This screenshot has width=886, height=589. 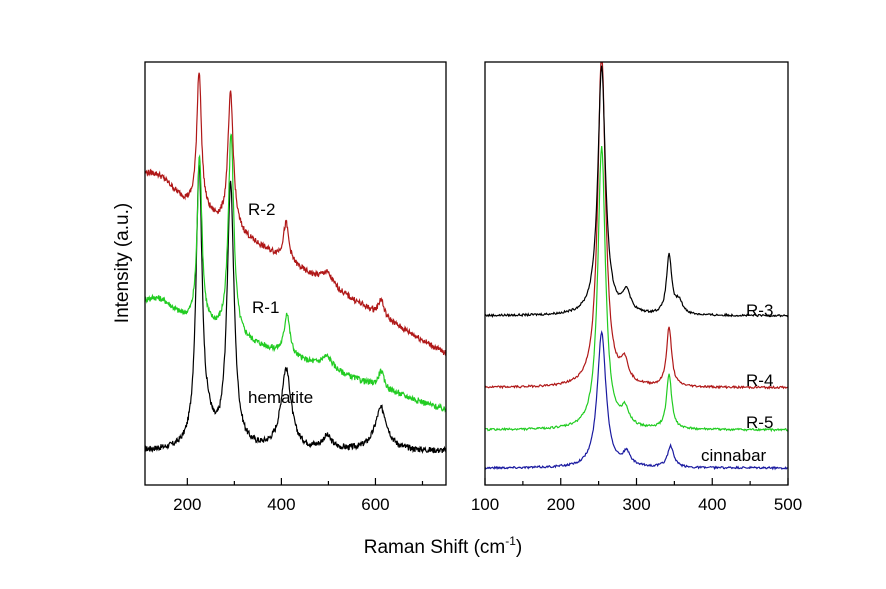 I want to click on x-axis-title-main: Raman Shift (cm, so click(x=434, y=547).